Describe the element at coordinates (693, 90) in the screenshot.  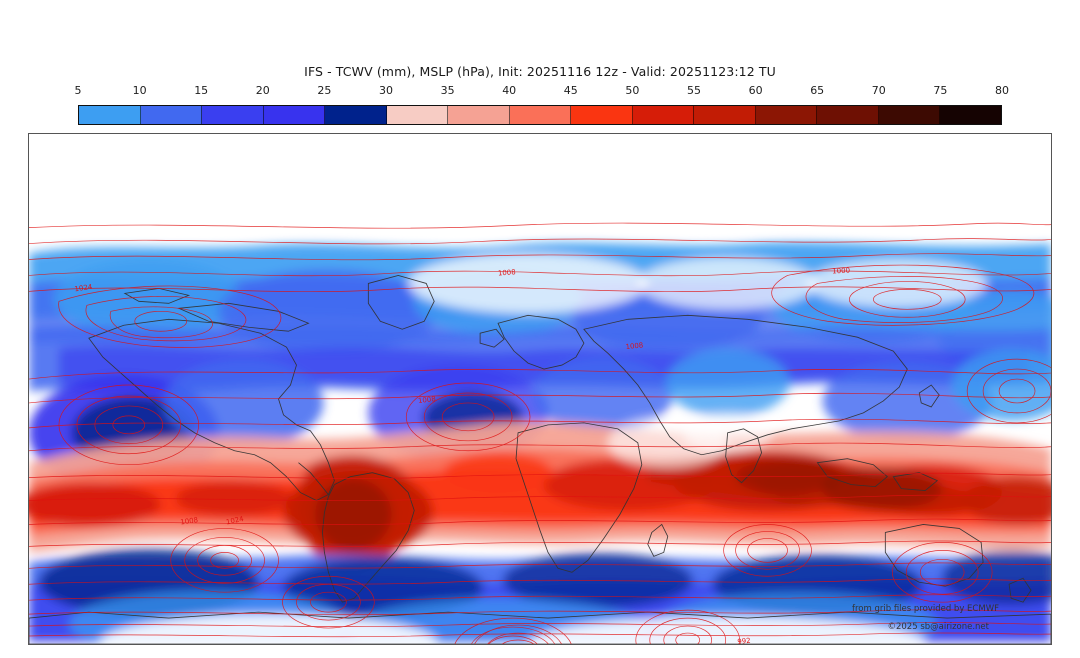
I see `colorbar-tick-55: 55` at that location.